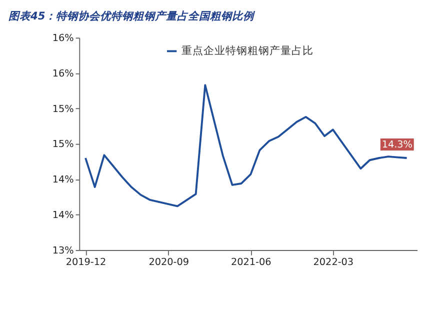  Describe the element at coordinates (247, 51) in the screenshot. I see `legend-label: 重点企业特钢粗钢产量占比` at that location.